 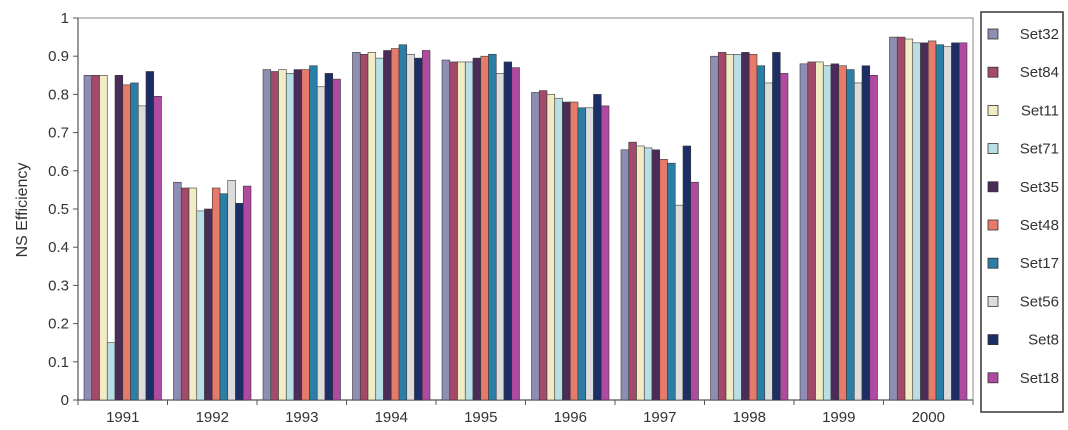 I want to click on x-tick-label: 1997, so click(x=659, y=417).